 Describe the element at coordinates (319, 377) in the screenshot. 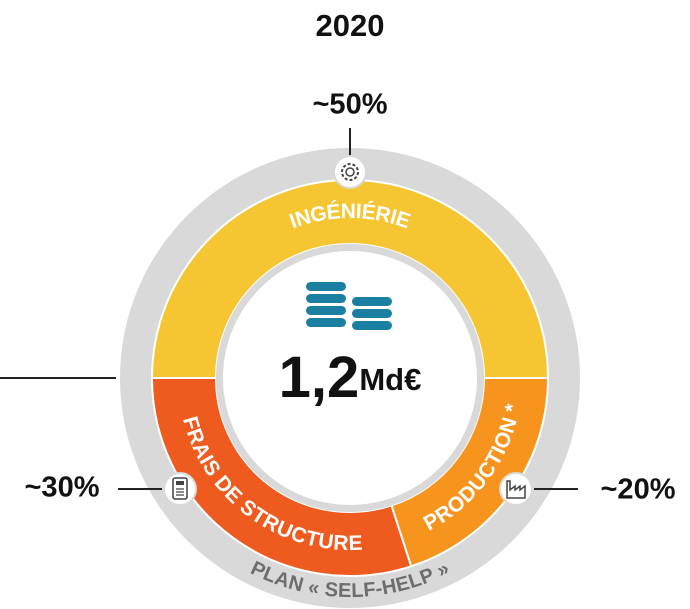

I see `center-value: 1,2` at that location.